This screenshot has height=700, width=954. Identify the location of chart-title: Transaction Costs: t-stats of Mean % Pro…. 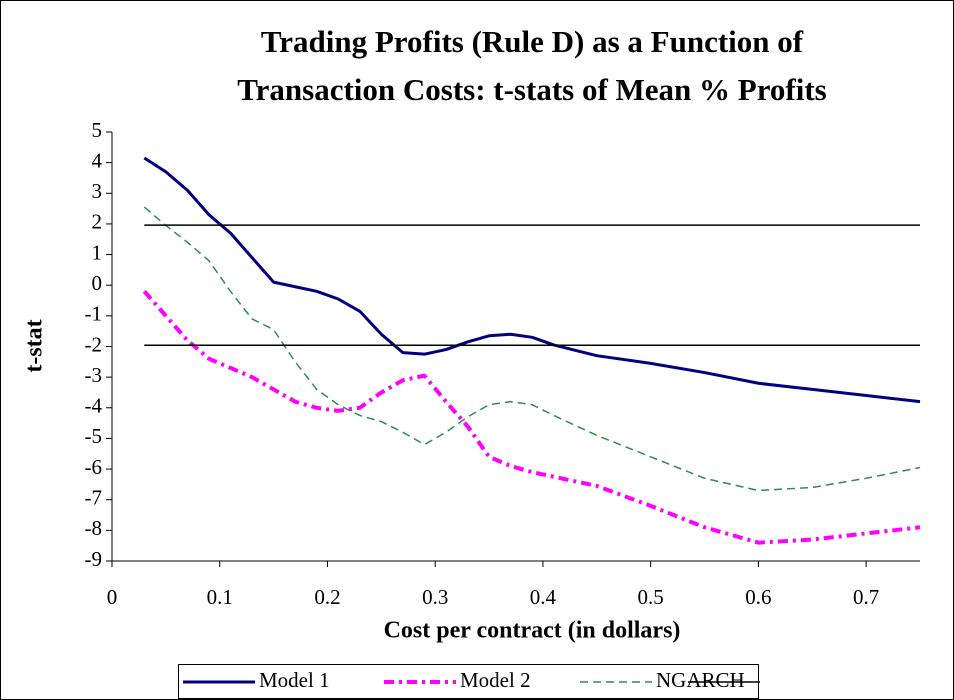
(532, 89).